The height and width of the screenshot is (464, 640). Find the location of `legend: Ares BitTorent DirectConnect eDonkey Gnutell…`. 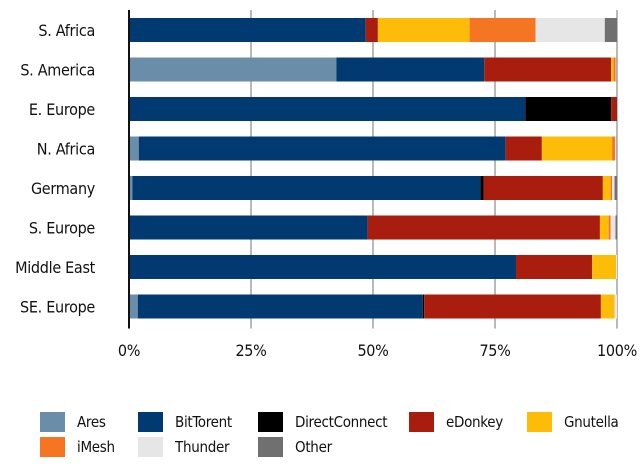

legend: Ares BitTorent DirectConnect eDonkey Gnutell… is located at coordinates (340, 438).